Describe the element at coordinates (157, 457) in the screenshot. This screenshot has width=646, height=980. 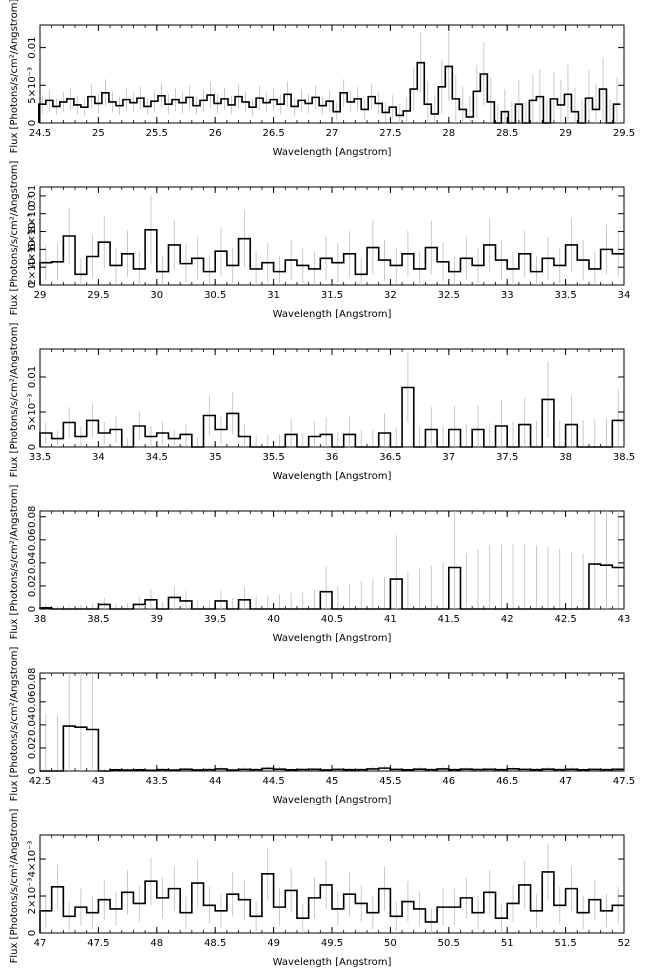
I see `x-tick-label: 34.5` at that location.